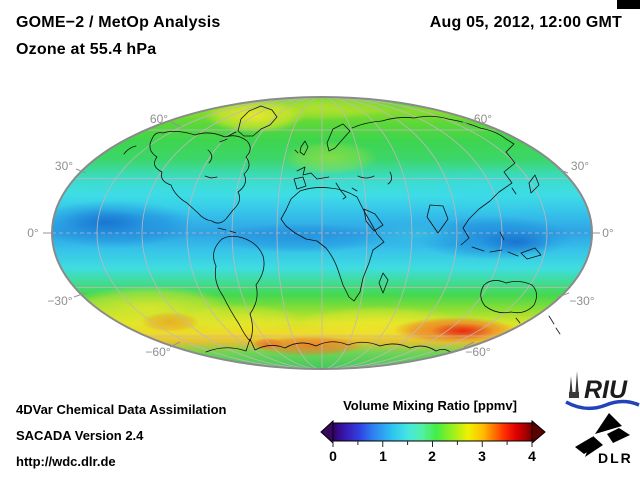 The width and height of the screenshot is (640, 480). I want to click on riu-cathedral-icon, so click(574, 384).